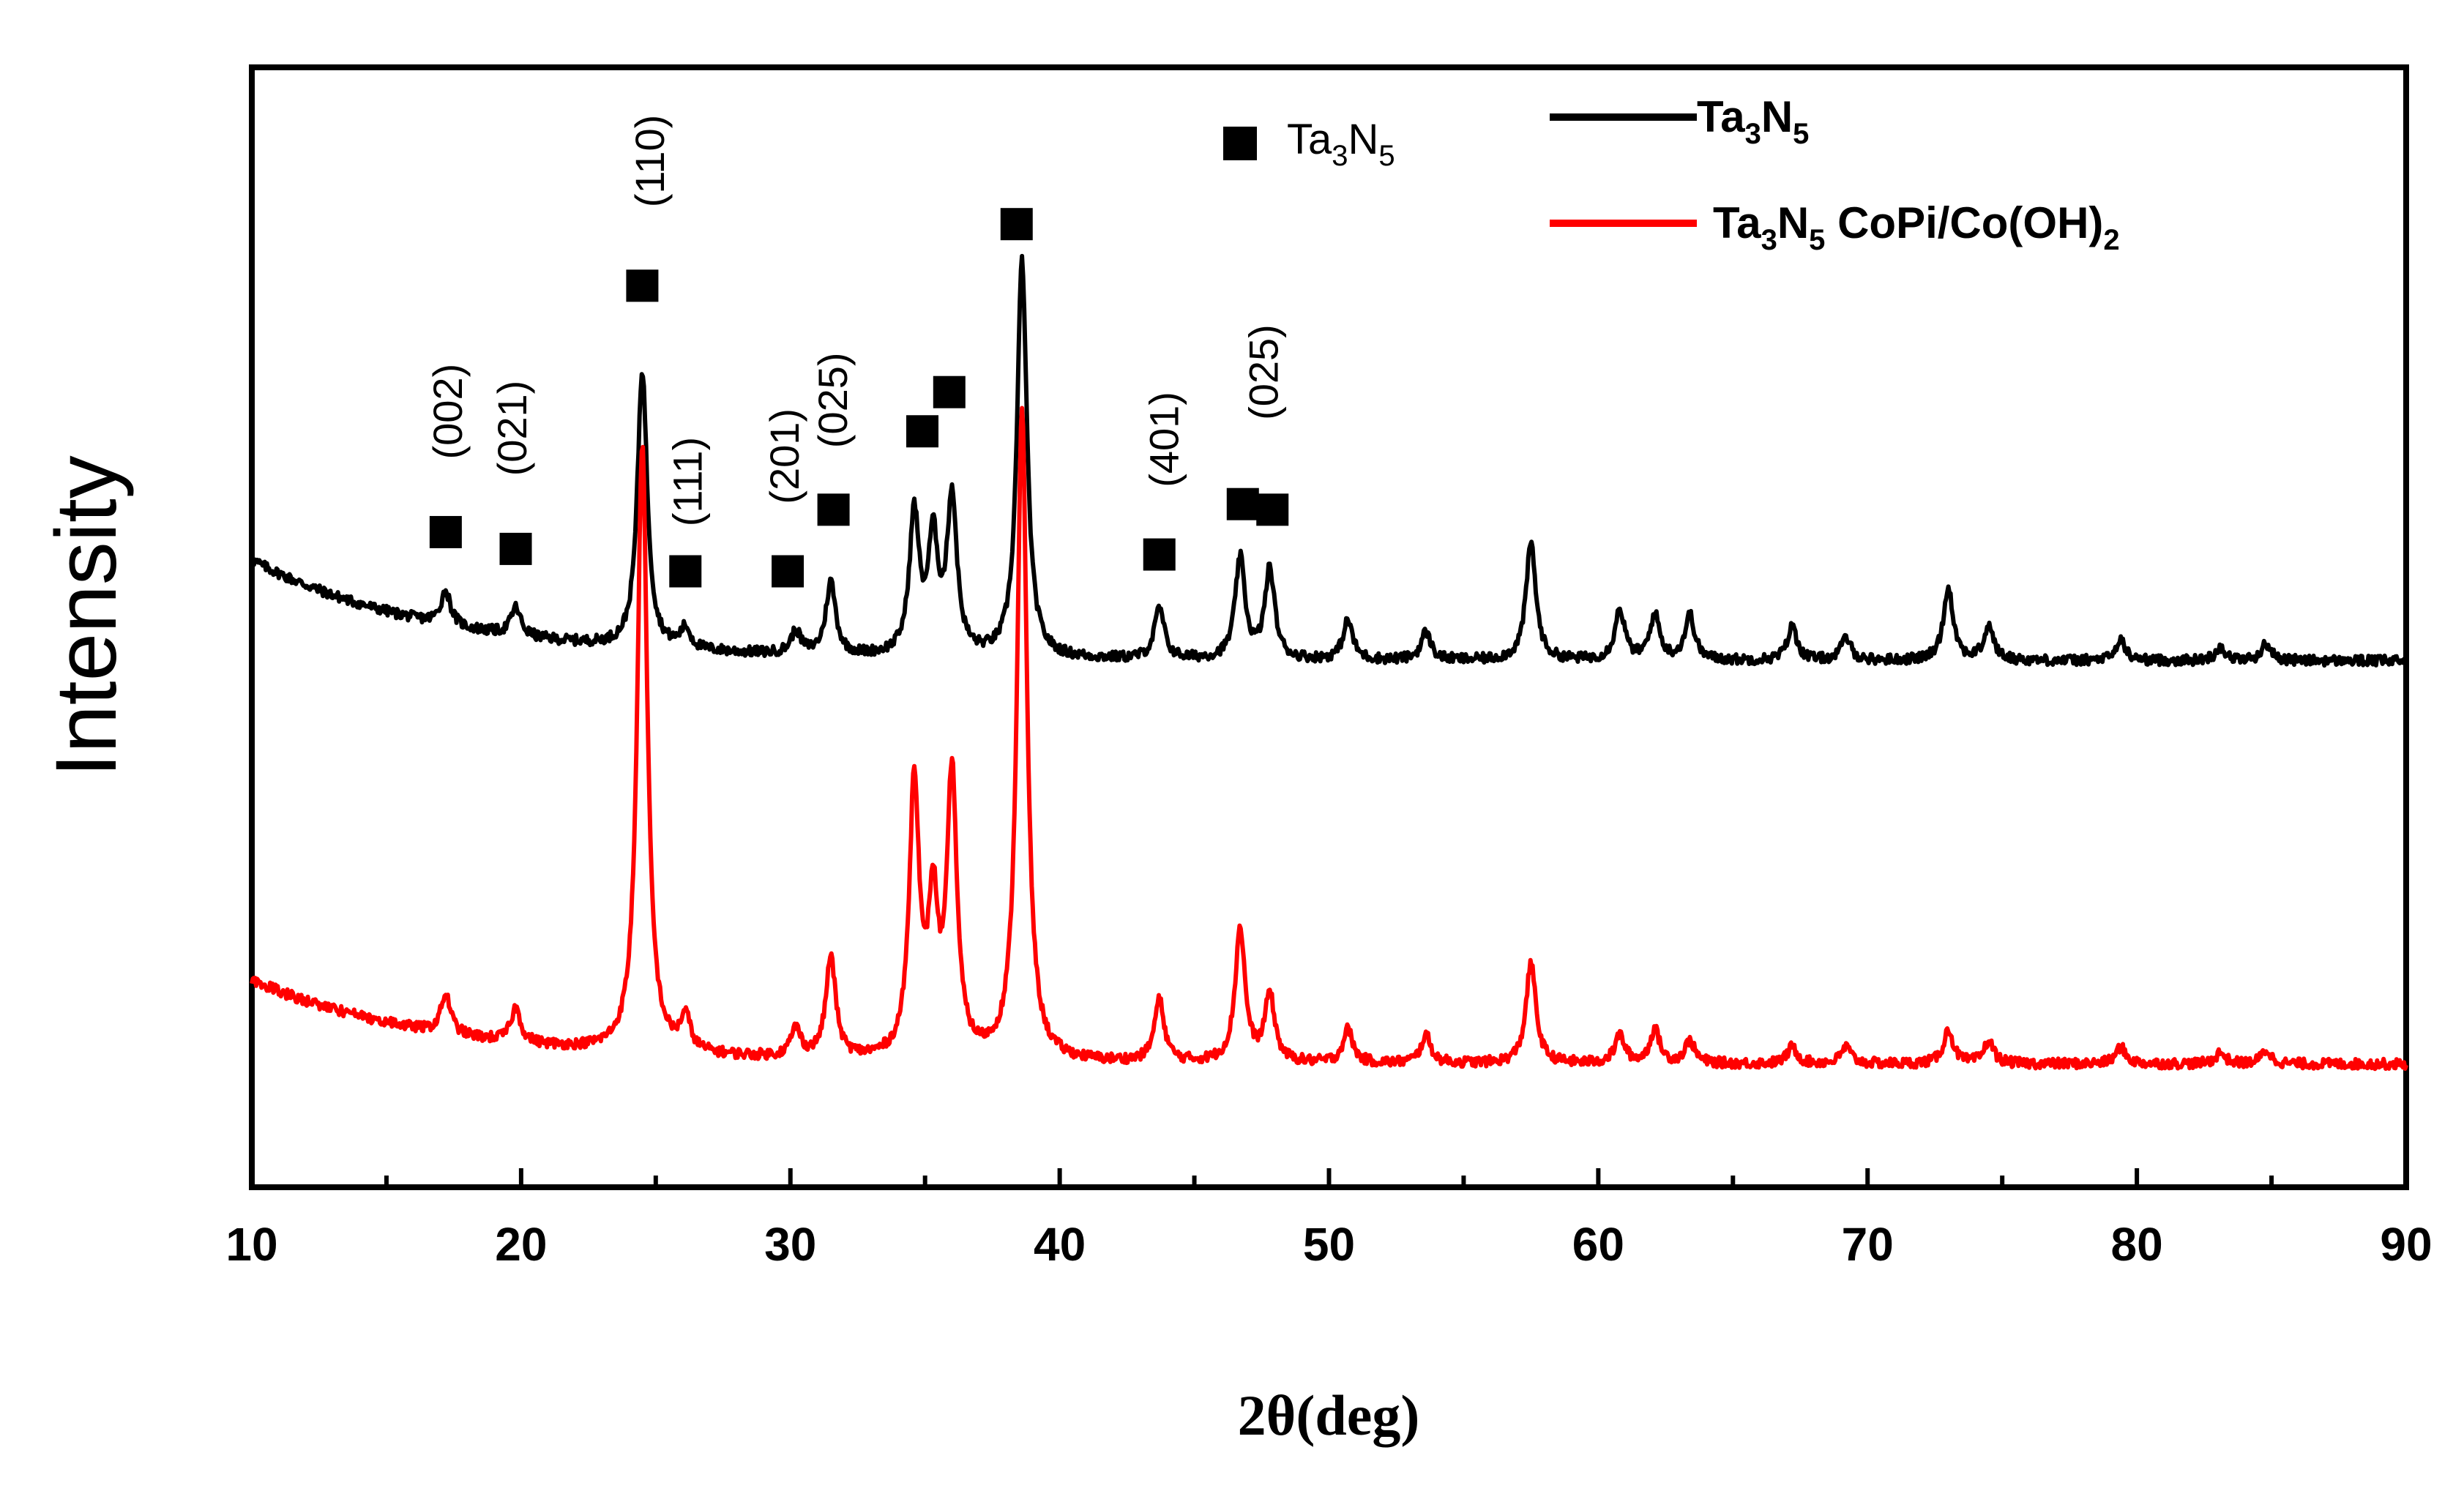  What do you see at coordinates (1598, 1244) in the screenshot?
I see `x-tick-label: 60` at bounding box center [1598, 1244].